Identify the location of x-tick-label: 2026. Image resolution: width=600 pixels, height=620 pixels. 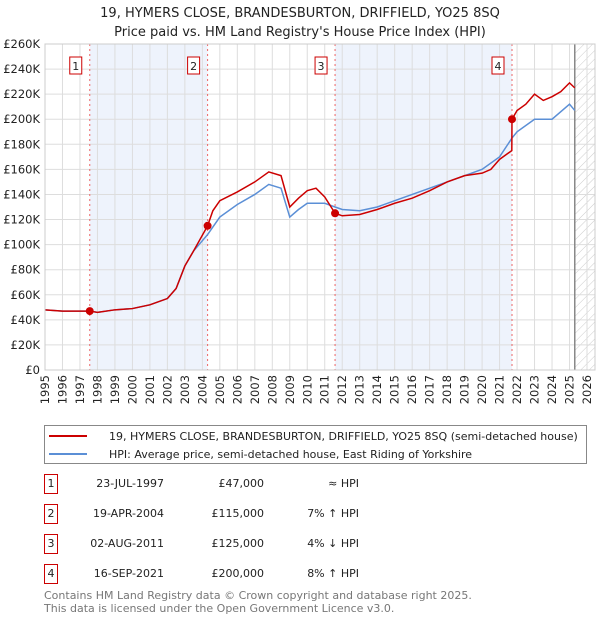
(587, 389).